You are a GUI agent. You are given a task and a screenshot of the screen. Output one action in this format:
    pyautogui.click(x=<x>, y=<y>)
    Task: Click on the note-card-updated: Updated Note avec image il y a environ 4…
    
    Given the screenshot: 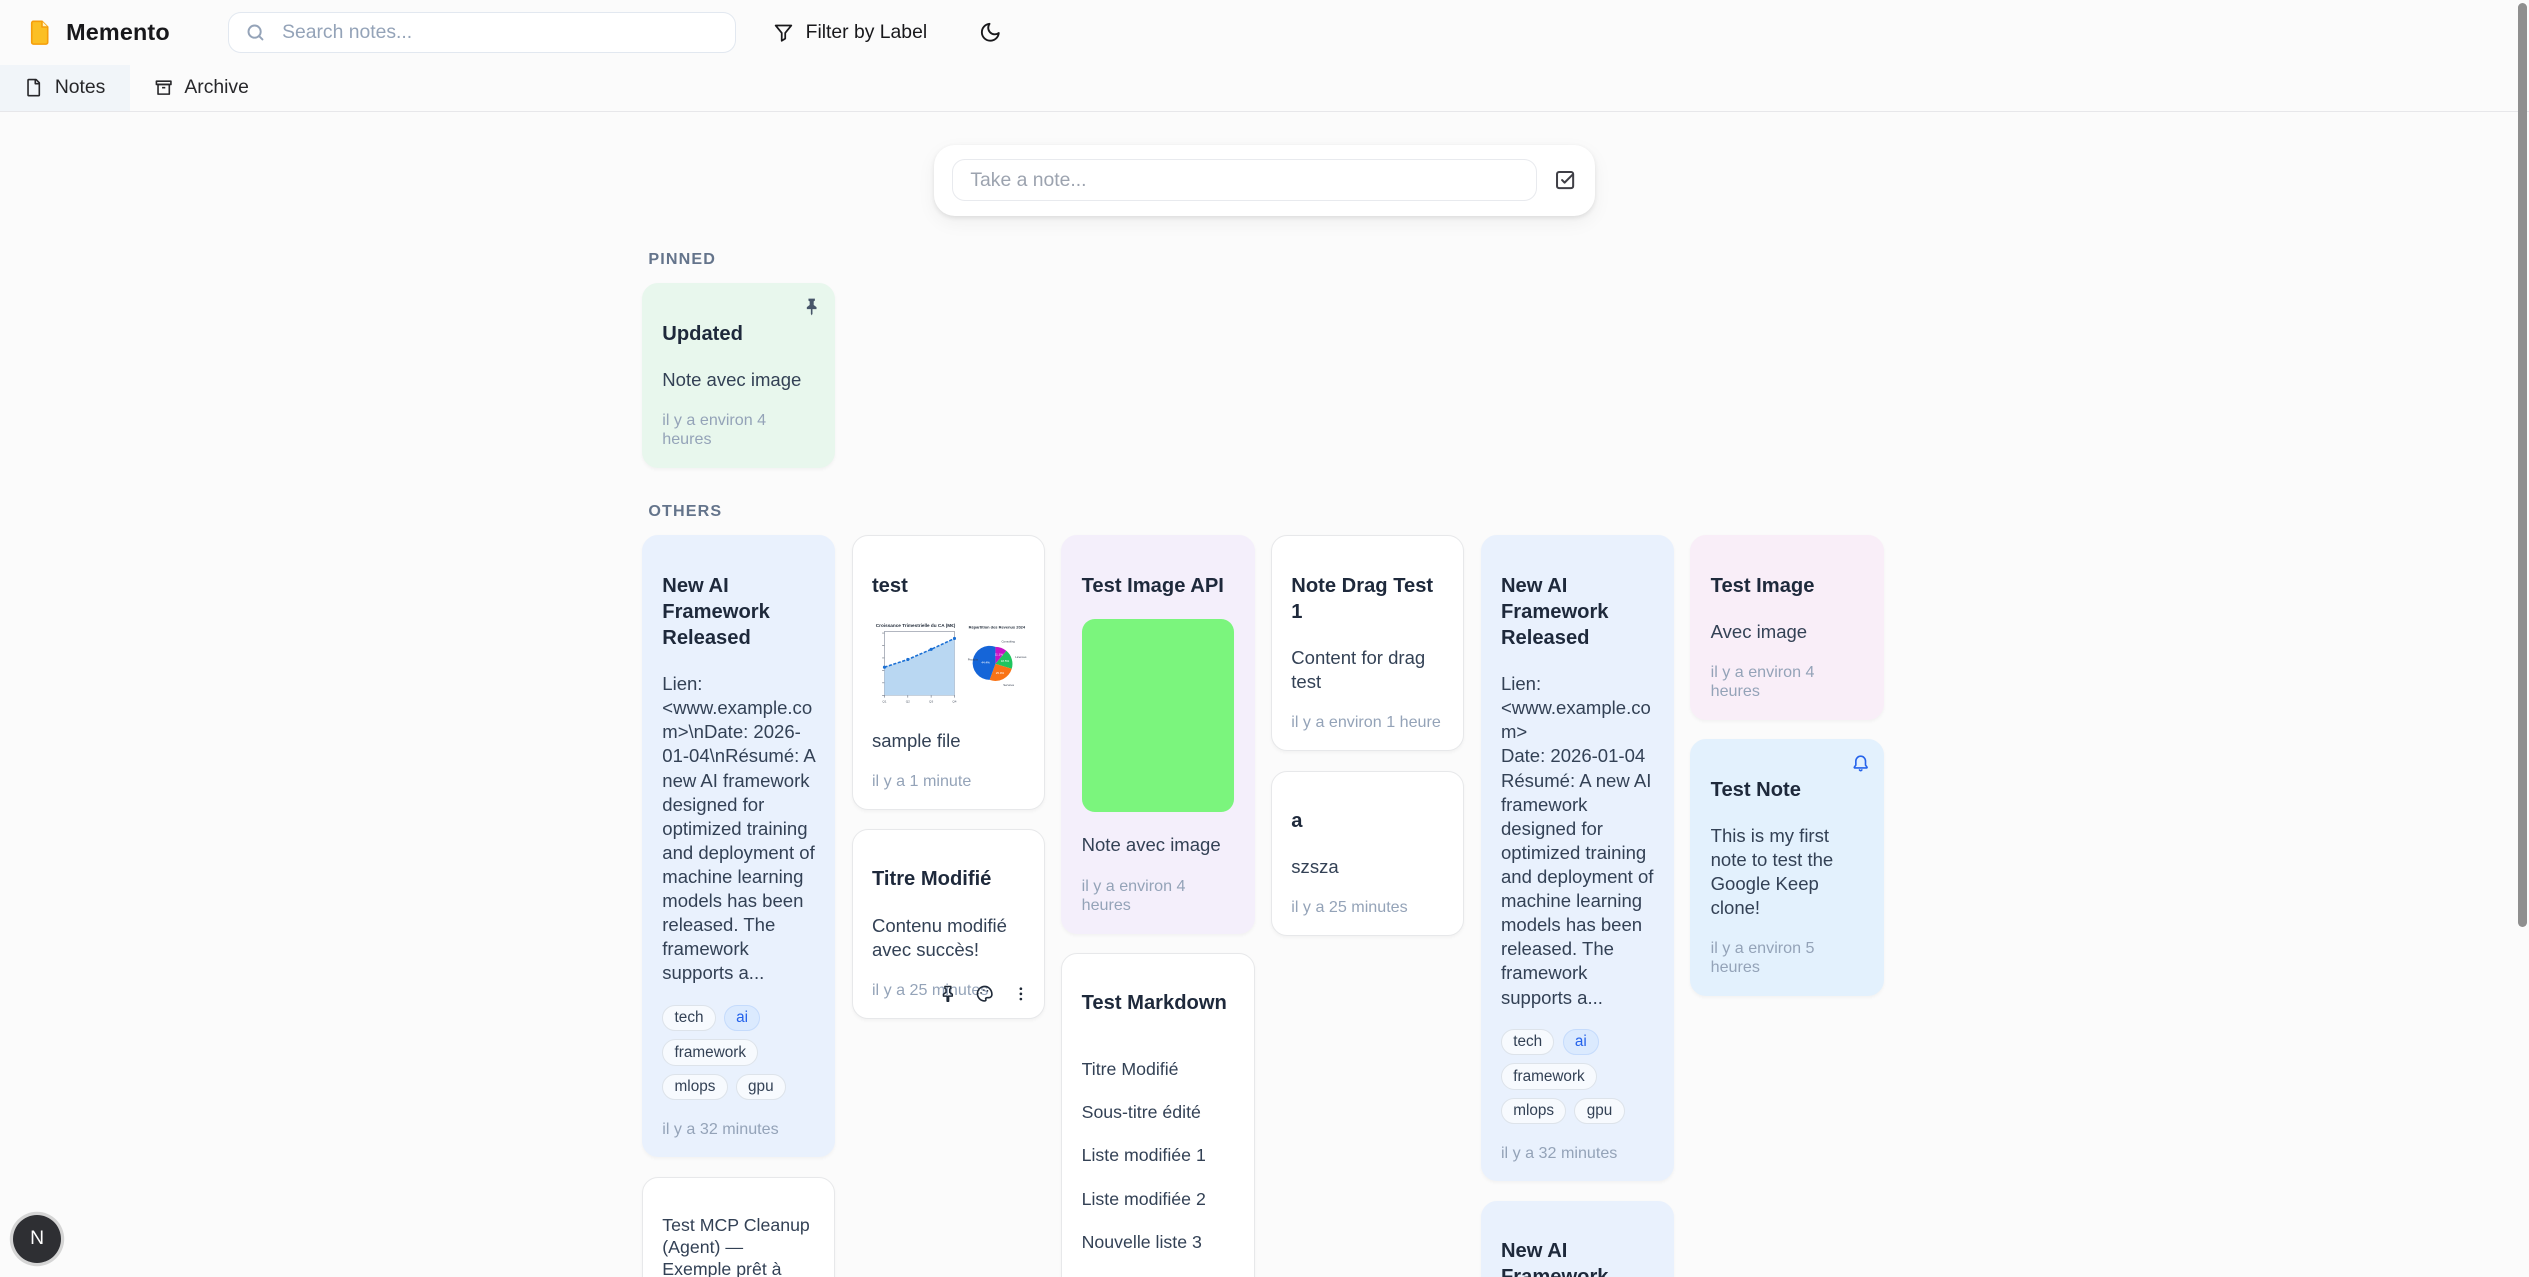 What is the action you would take?
    pyautogui.click(x=738, y=375)
    